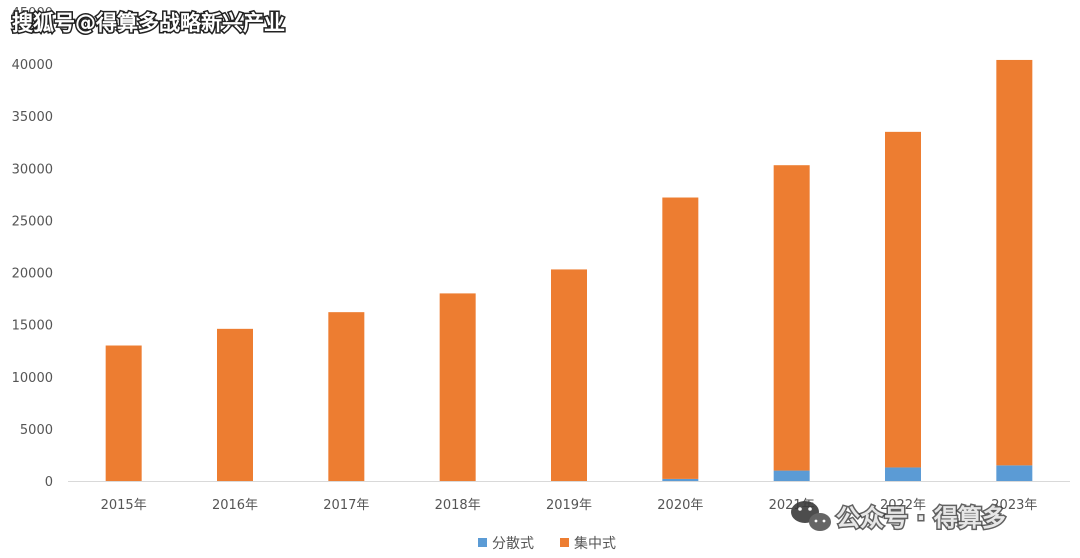 This screenshot has height=558, width=1080. I want to click on x-tick-label: 2020年, so click(680, 505).